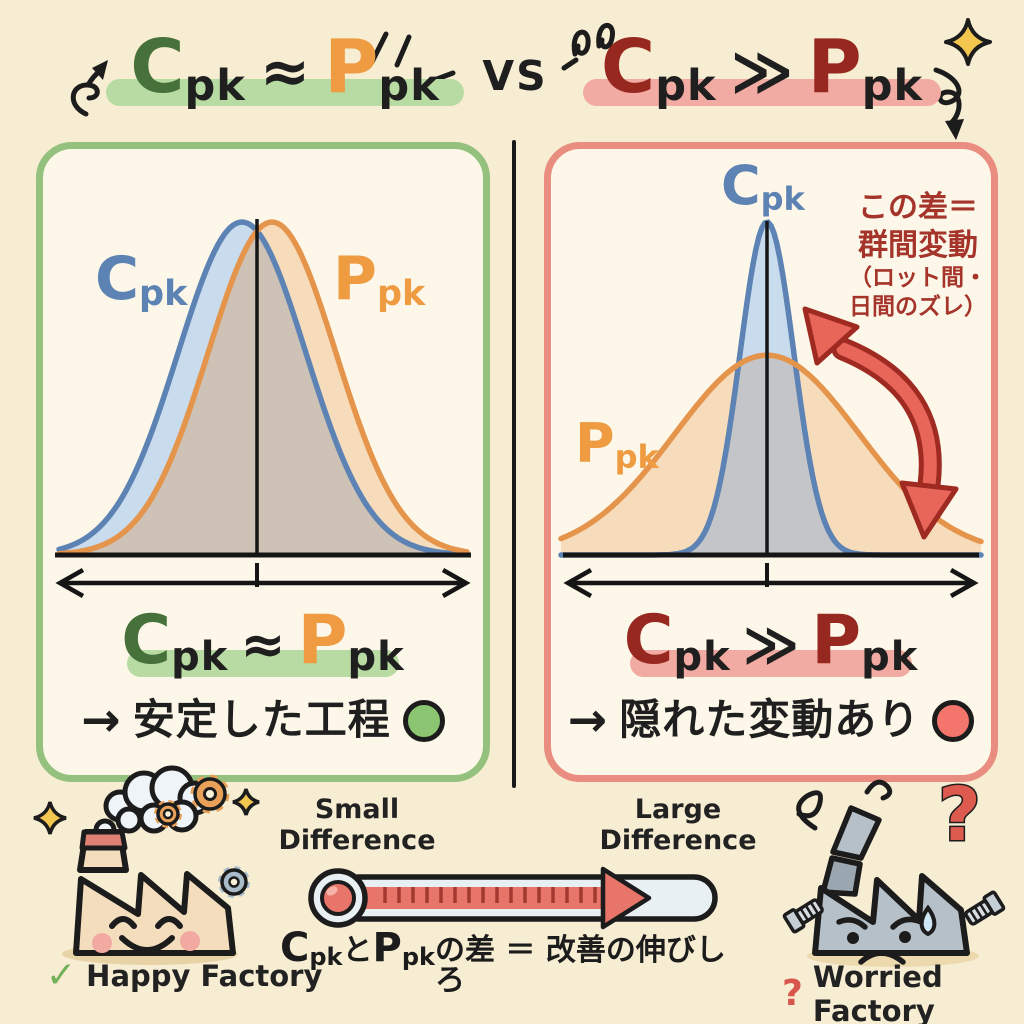 Image resolution: width=1024 pixels, height=1024 pixels. I want to click on worried-factory-label: ? Worried Factory, so click(903, 992).